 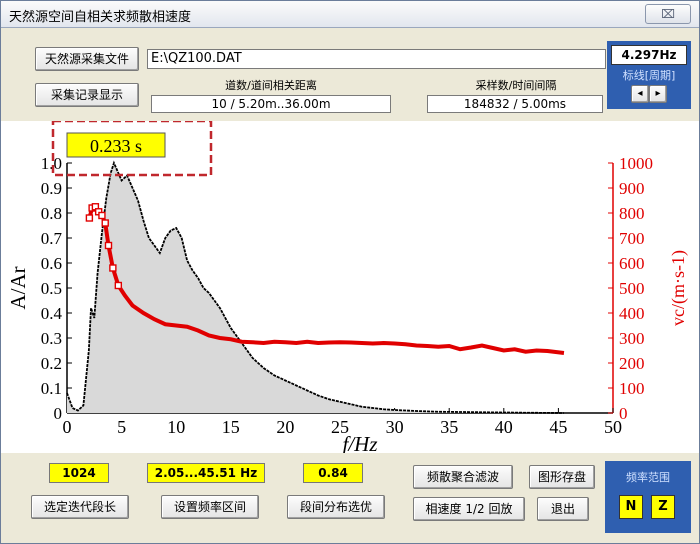 I want to click on dispersion-filter-button: 频散聚合滤波, so click(x=463, y=477).